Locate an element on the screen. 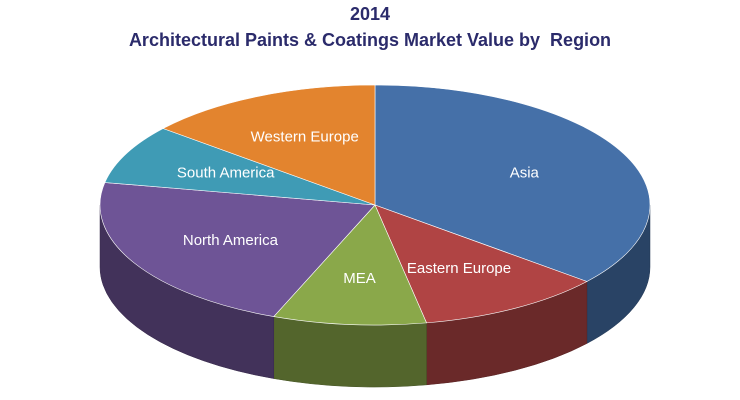 The height and width of the screenshot is (400, 740). slice-label: North America is located at coordinates (231, 240).